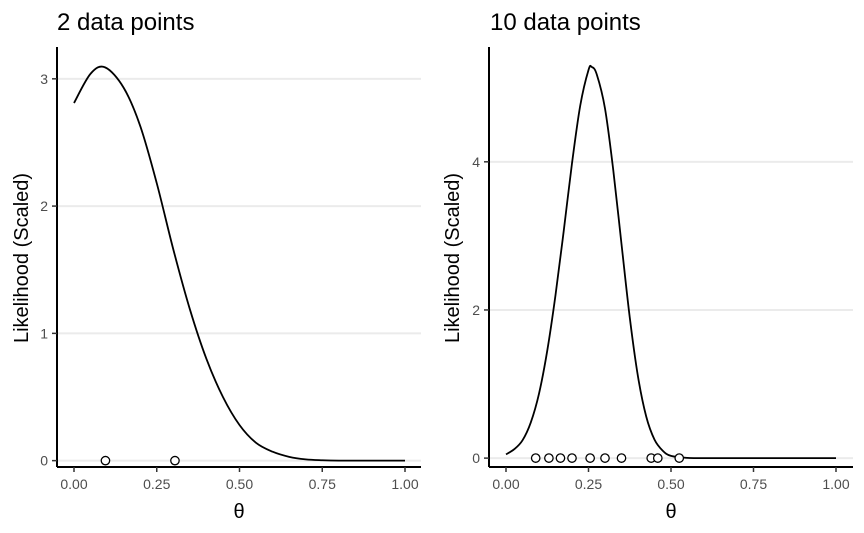 The width and height of the screenshot is (864, 533). I want to click on y-tick-label: 3, so click(44, 79).